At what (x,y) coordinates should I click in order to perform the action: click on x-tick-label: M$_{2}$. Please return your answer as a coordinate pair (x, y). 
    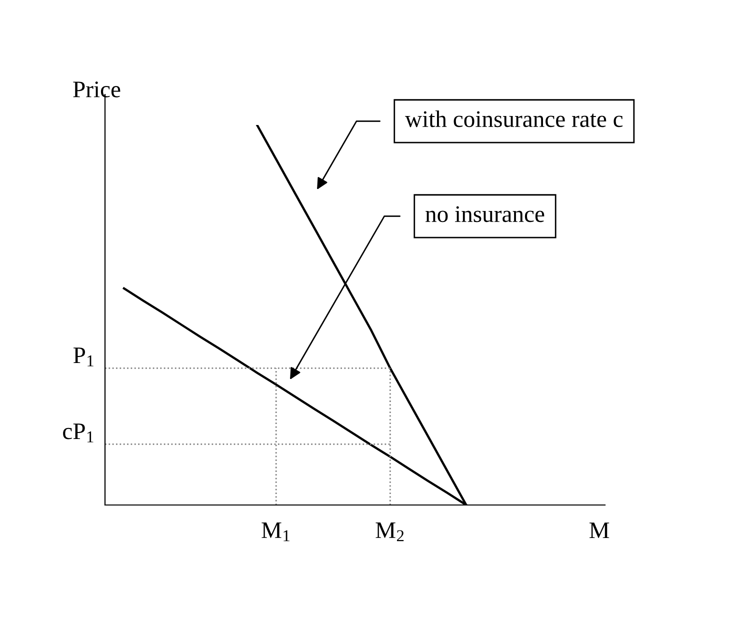
    Looking at the image, I should click on (390, 532).